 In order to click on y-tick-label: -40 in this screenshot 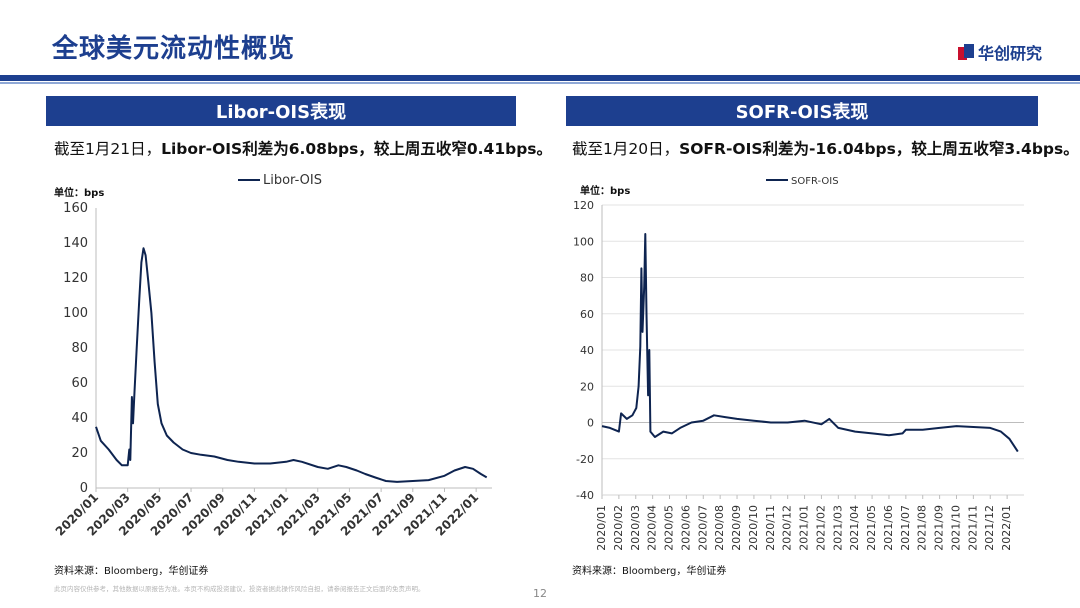, I will do `click(585, 495)`.